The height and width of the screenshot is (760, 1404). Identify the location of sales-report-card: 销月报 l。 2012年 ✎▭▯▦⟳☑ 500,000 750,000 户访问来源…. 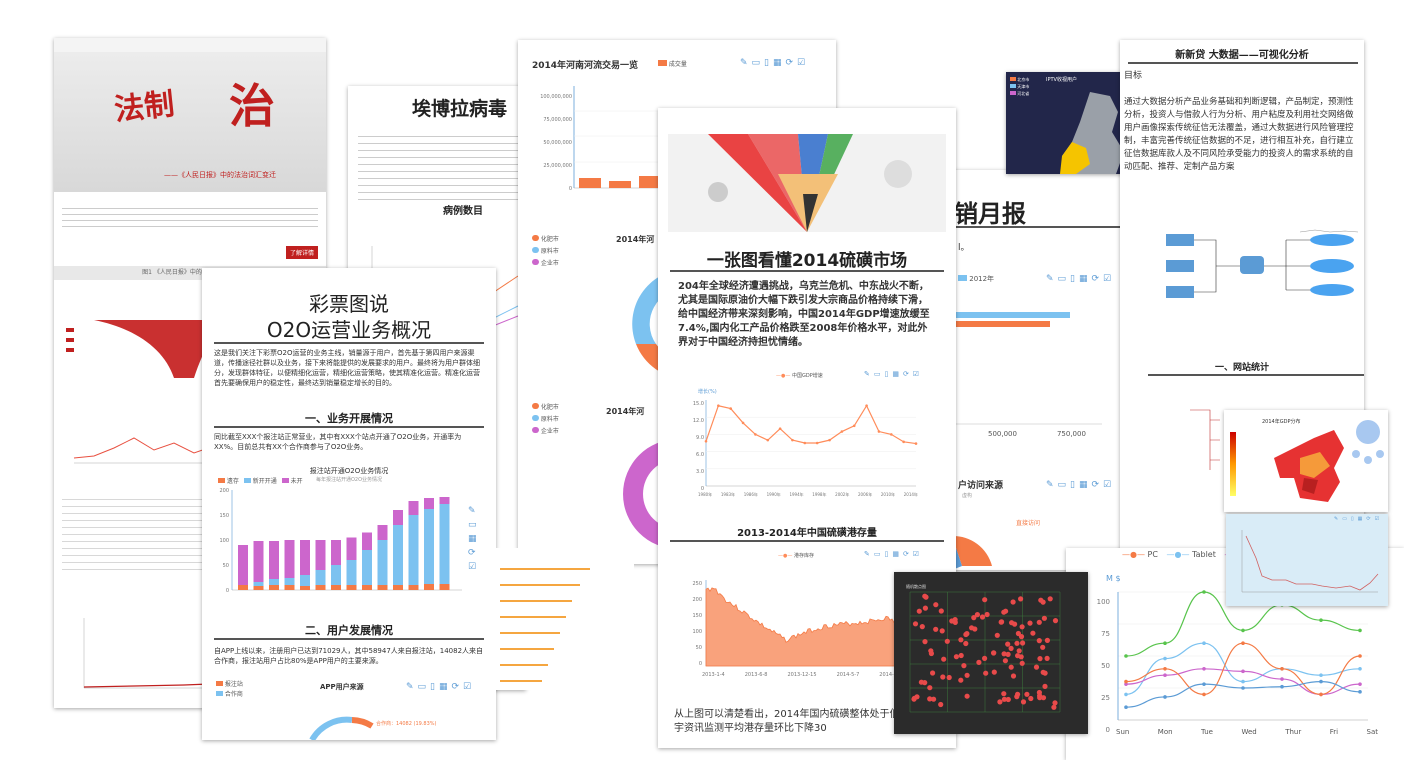
(1047, 370).